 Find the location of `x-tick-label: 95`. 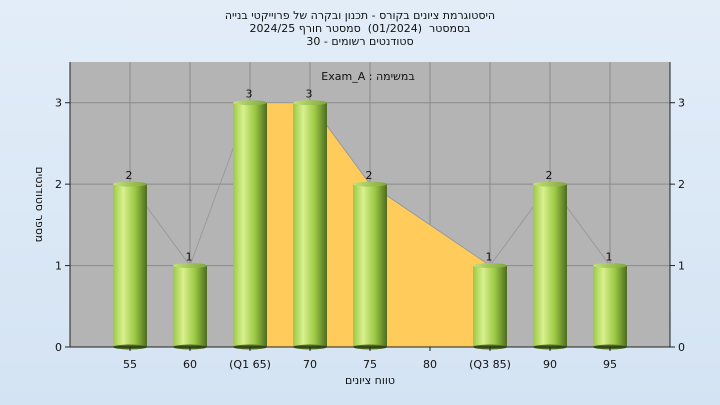

x-tick-label: 95 is located at coordinates (610, 364).